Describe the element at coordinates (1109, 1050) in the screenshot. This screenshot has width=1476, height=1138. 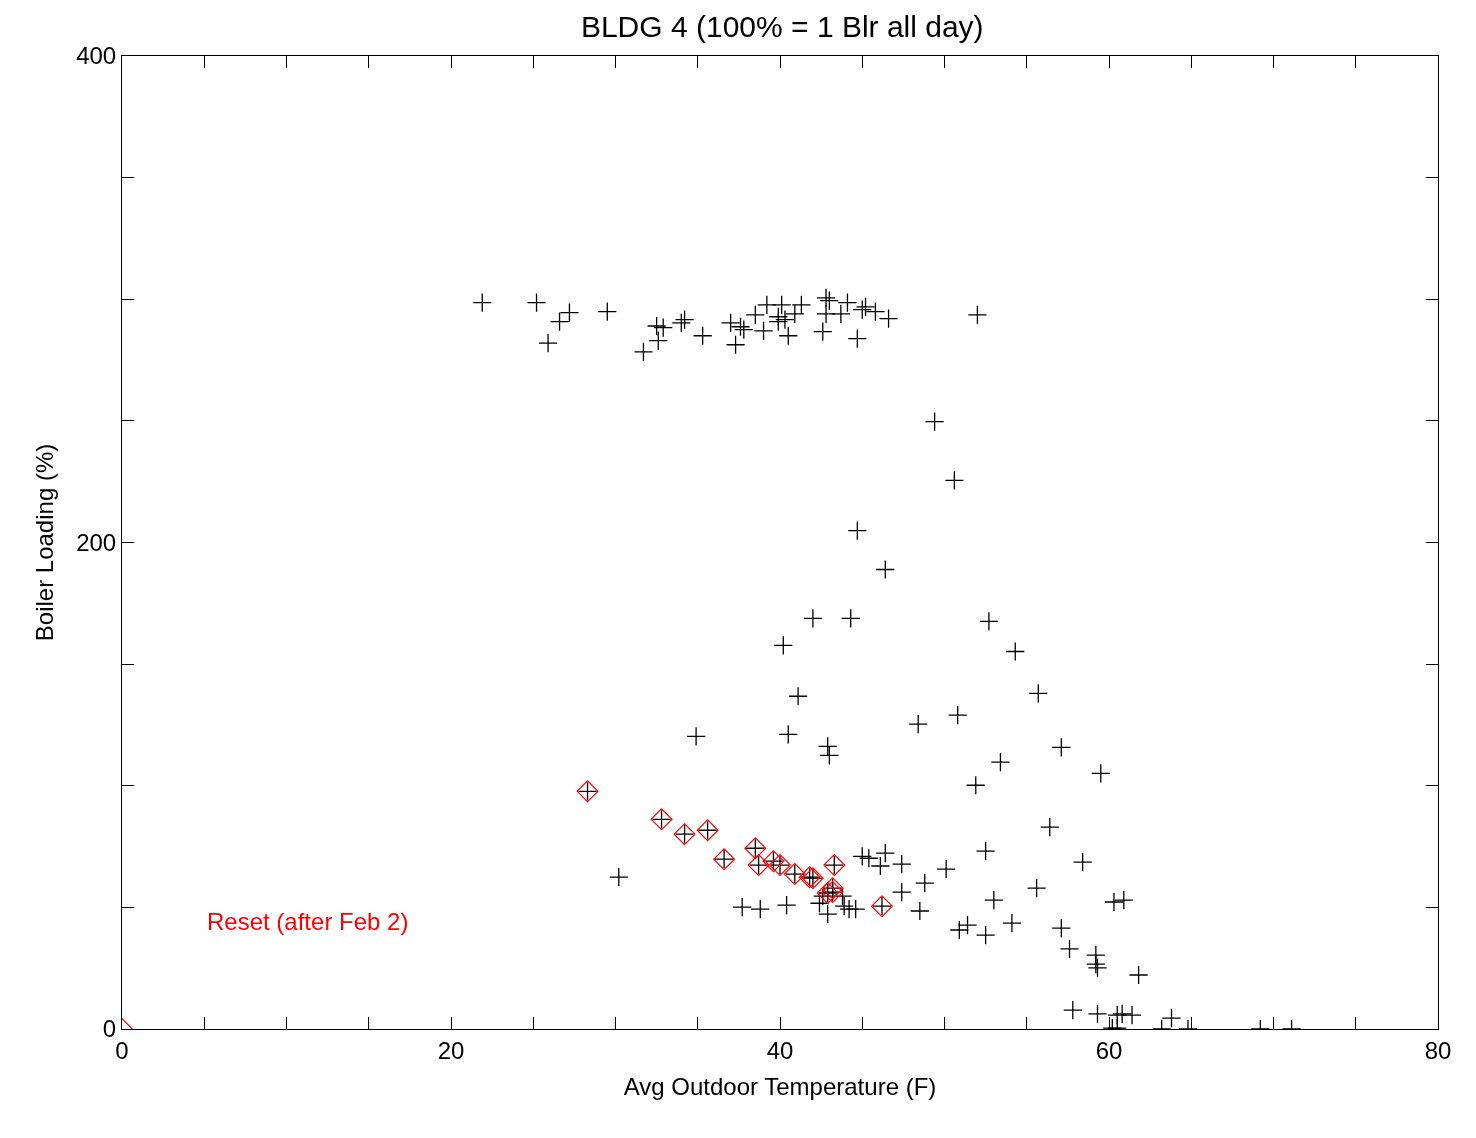
I see `x-tick-label: 60` at that location.